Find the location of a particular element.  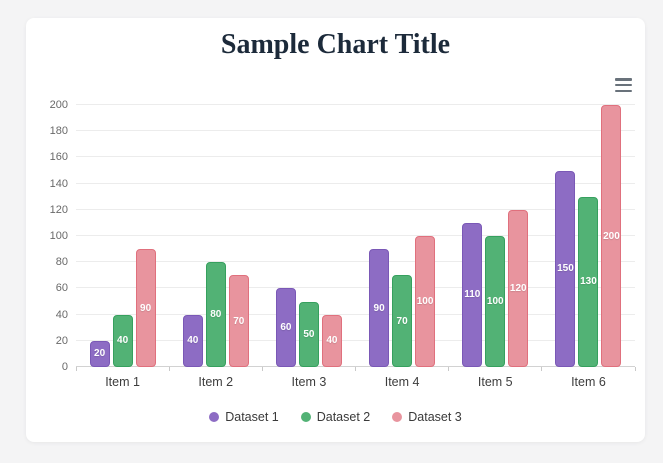

y-axis-tick-label: 60 is located at coordinates (61, 288).